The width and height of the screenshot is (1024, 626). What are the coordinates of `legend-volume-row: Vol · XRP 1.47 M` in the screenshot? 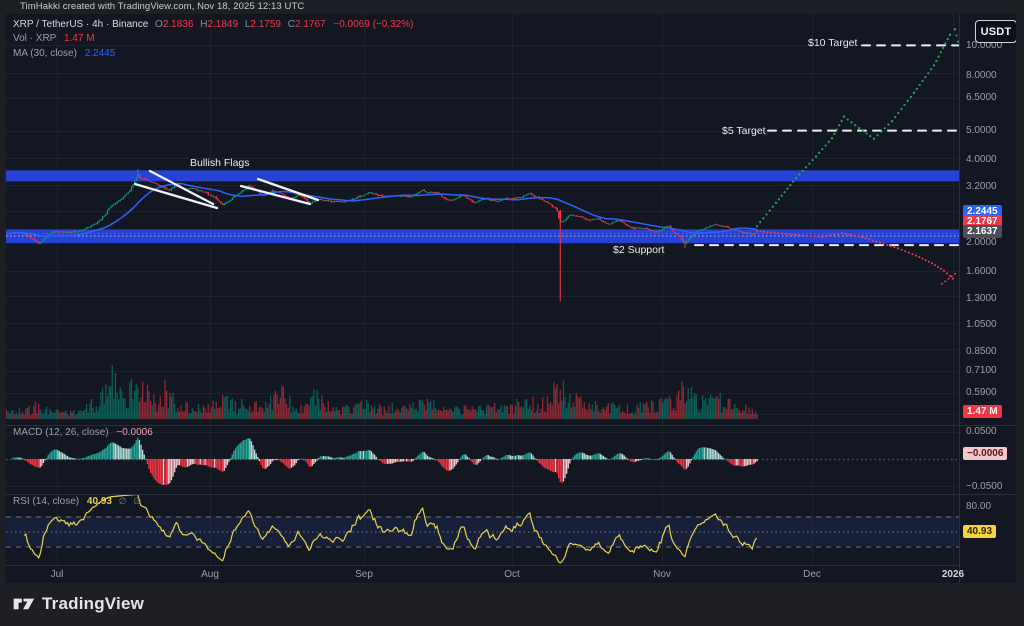 It's located at (213, 39).